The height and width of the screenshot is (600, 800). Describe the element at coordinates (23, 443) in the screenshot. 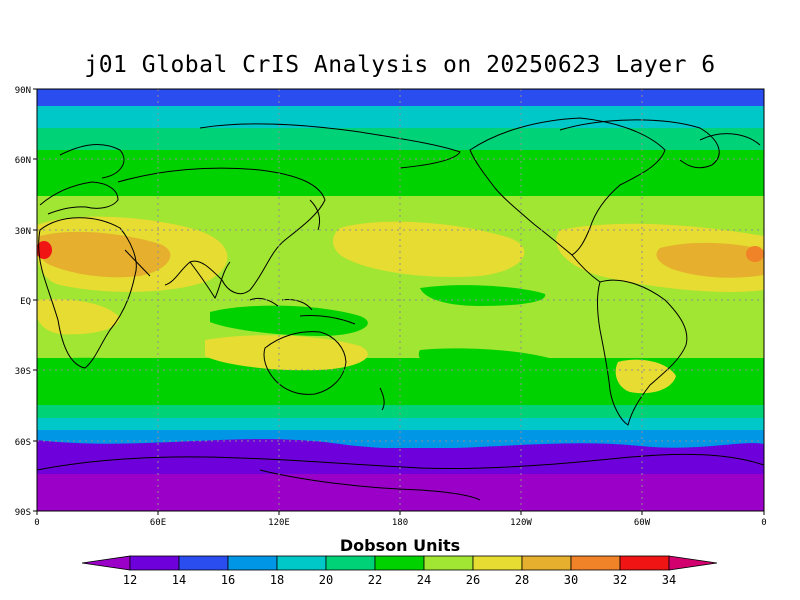

I see `lat-label-60s: 60S` at that location.